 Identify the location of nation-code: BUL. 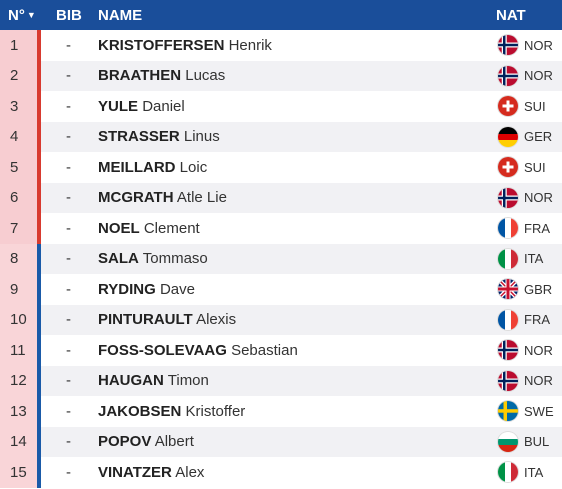
(537, 442).